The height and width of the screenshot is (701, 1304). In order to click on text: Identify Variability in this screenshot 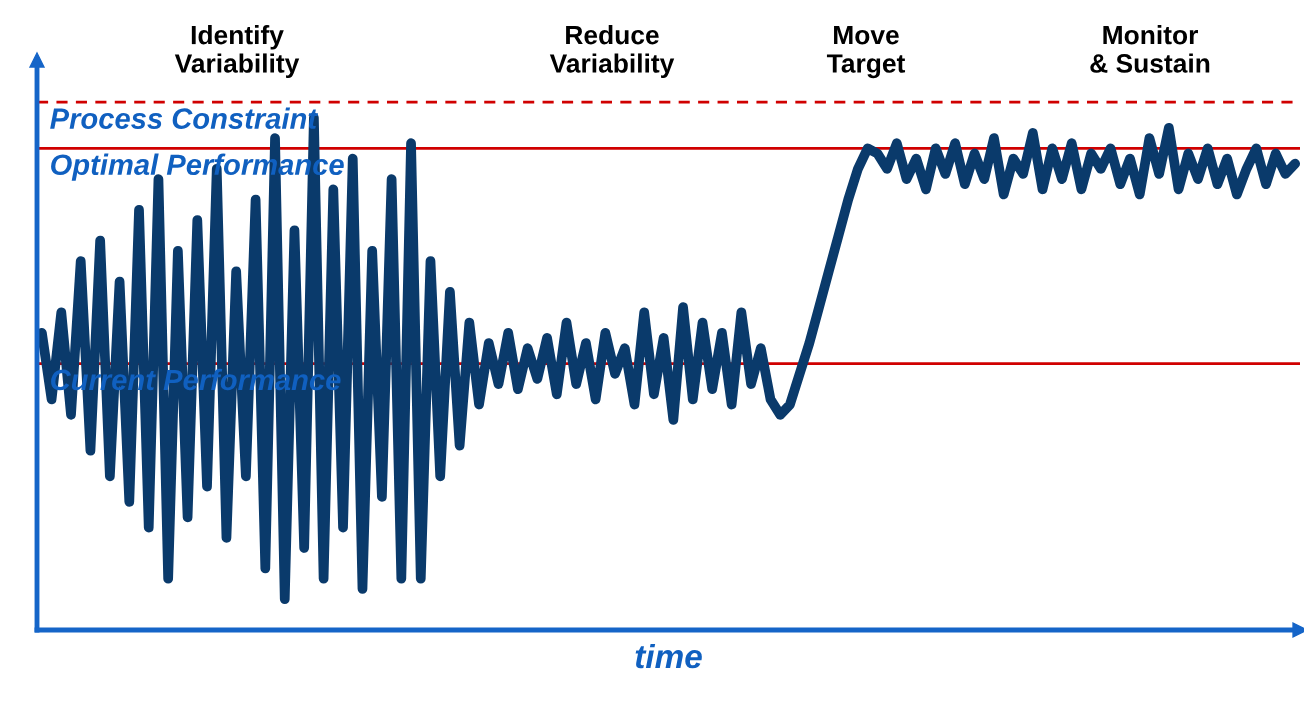, I will do `click(237, 52)`.